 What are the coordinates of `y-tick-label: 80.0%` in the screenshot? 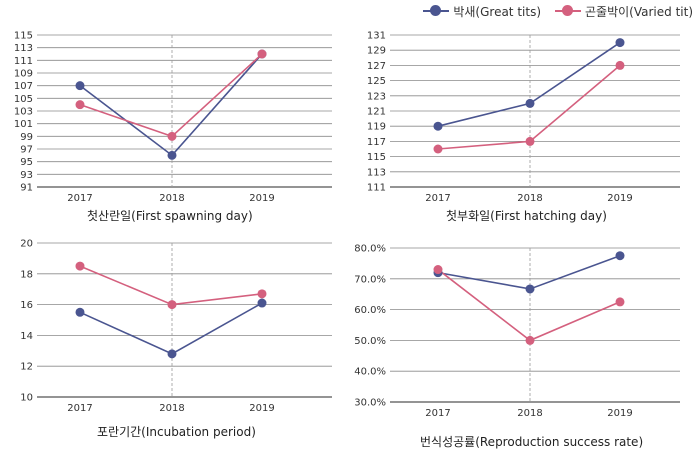 It's located at (370, 249).